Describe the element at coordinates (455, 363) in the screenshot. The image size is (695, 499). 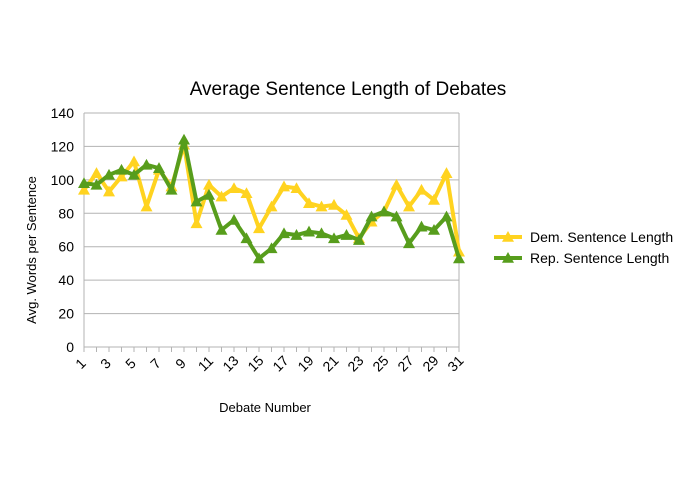
I see `x-tick-label: 31` at that location.